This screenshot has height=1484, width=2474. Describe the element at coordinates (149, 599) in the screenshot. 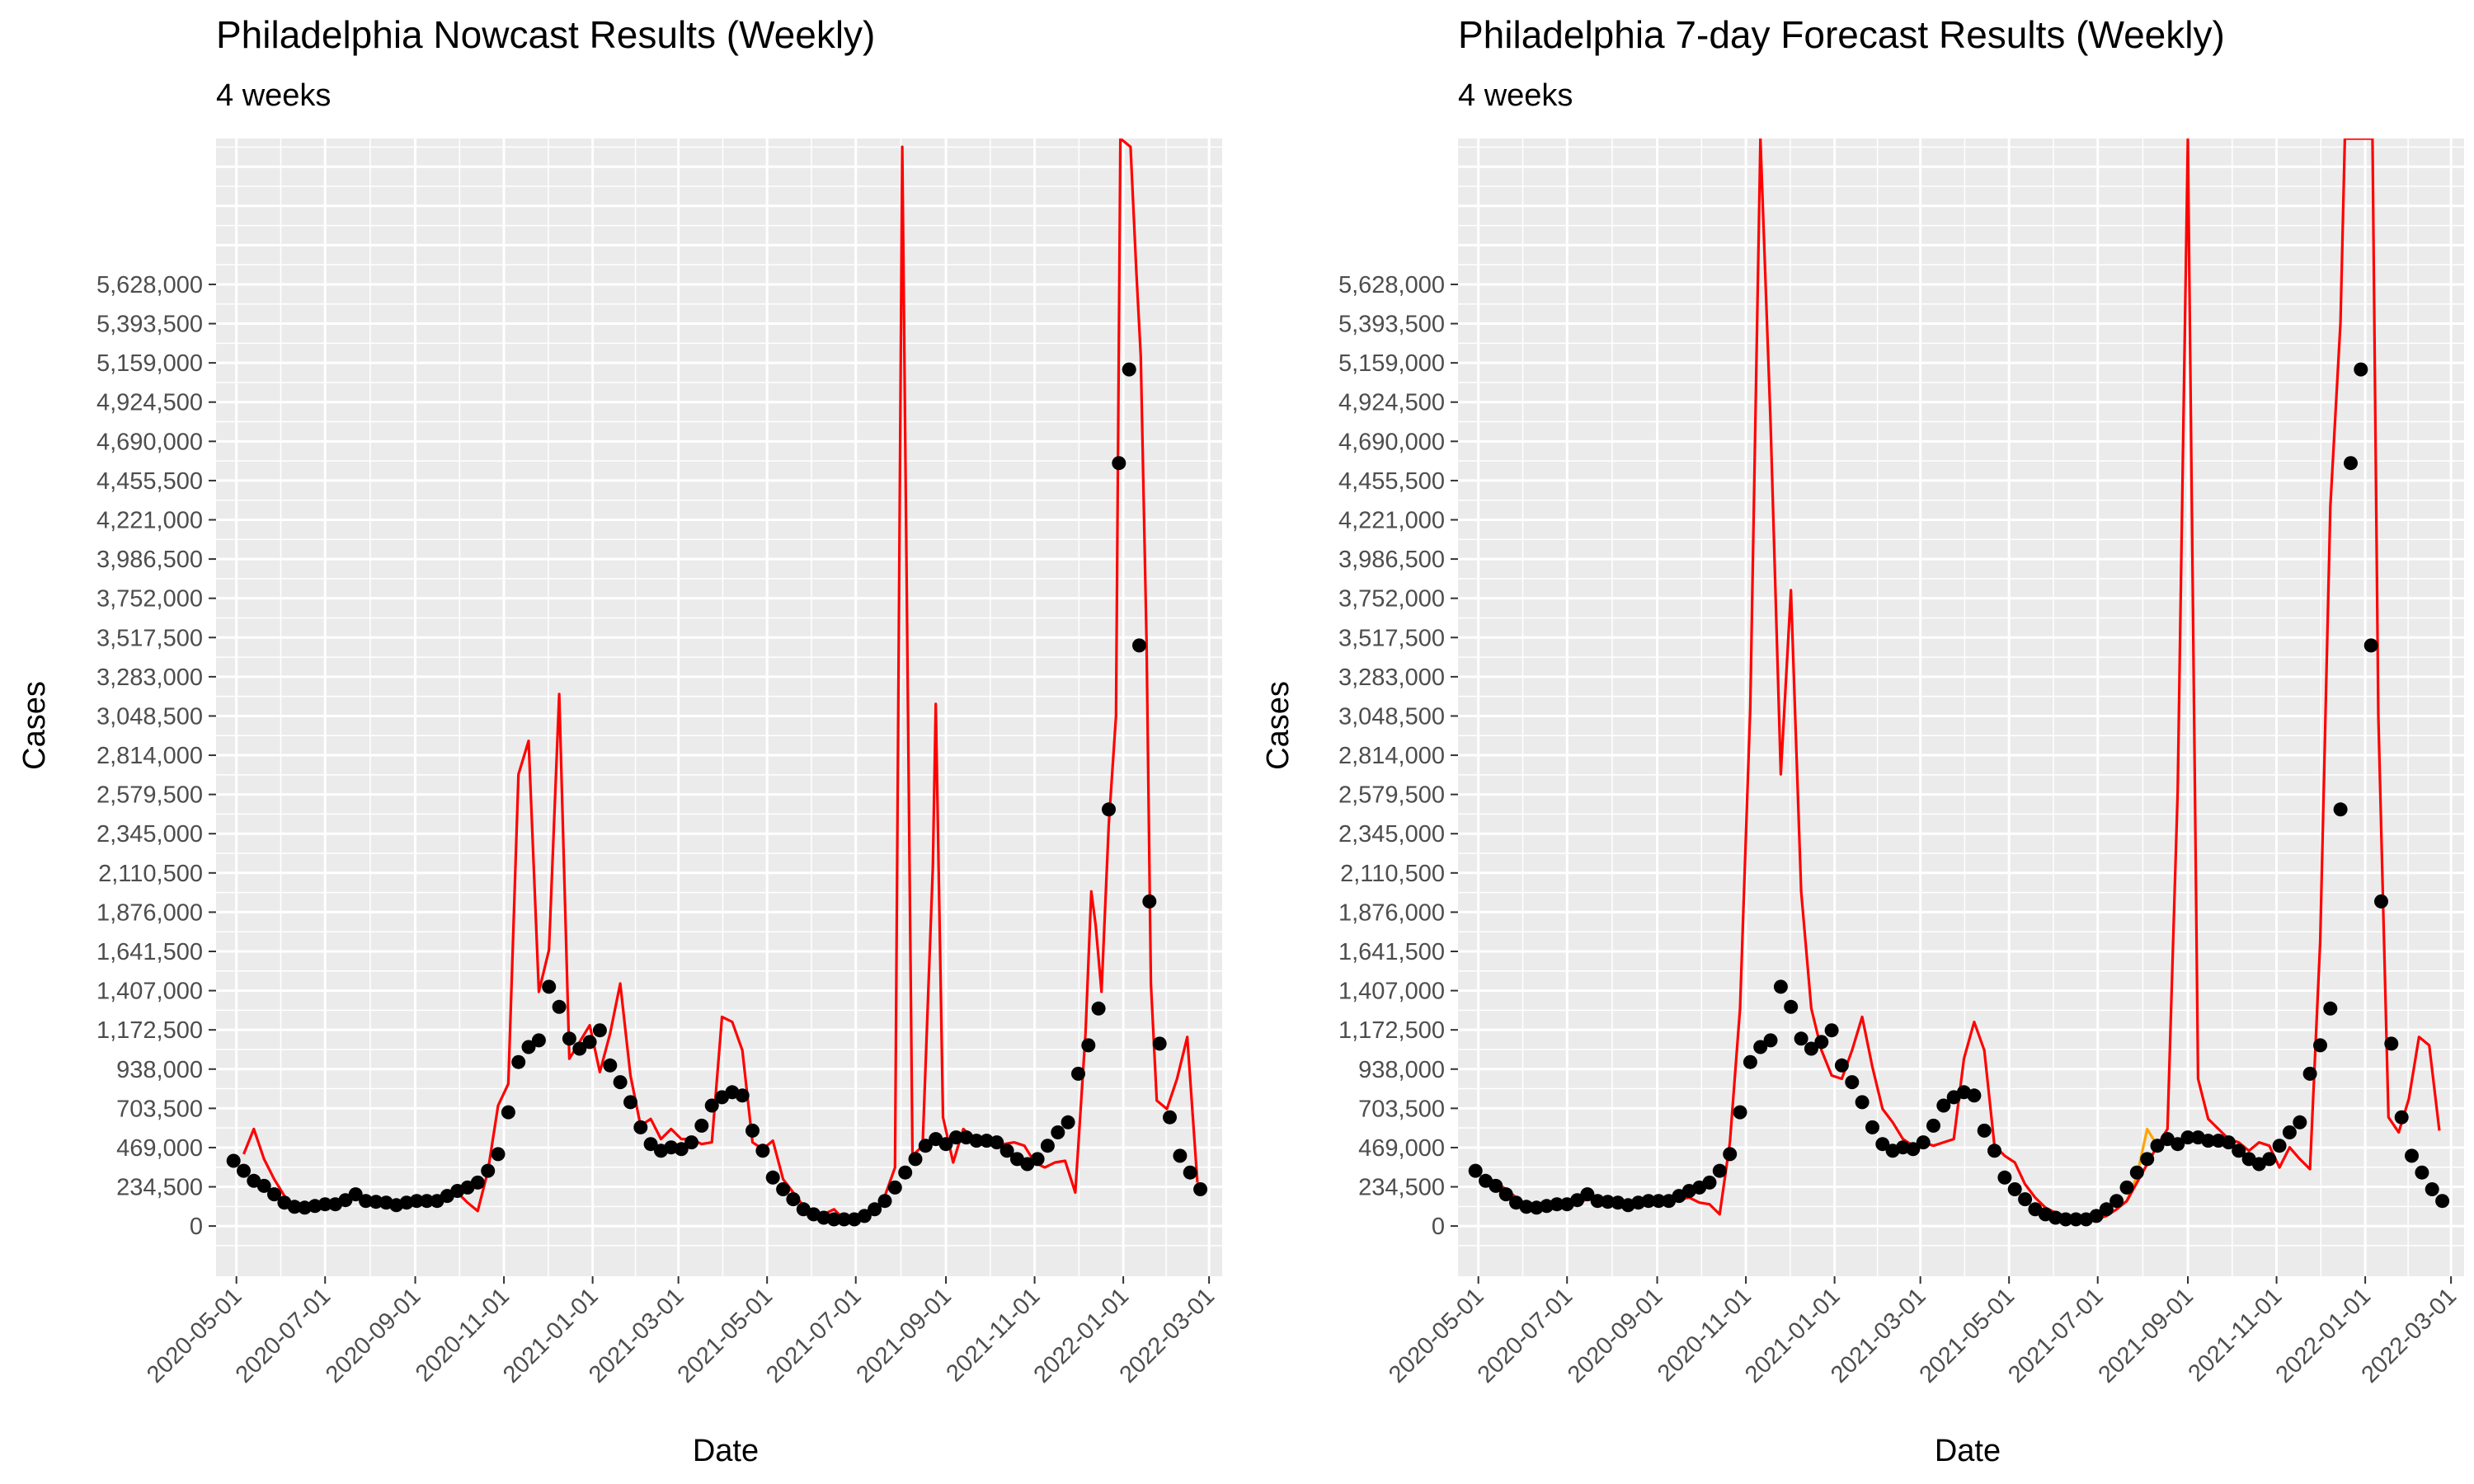

I see `y-tick-label: 3,752,000` at that location.